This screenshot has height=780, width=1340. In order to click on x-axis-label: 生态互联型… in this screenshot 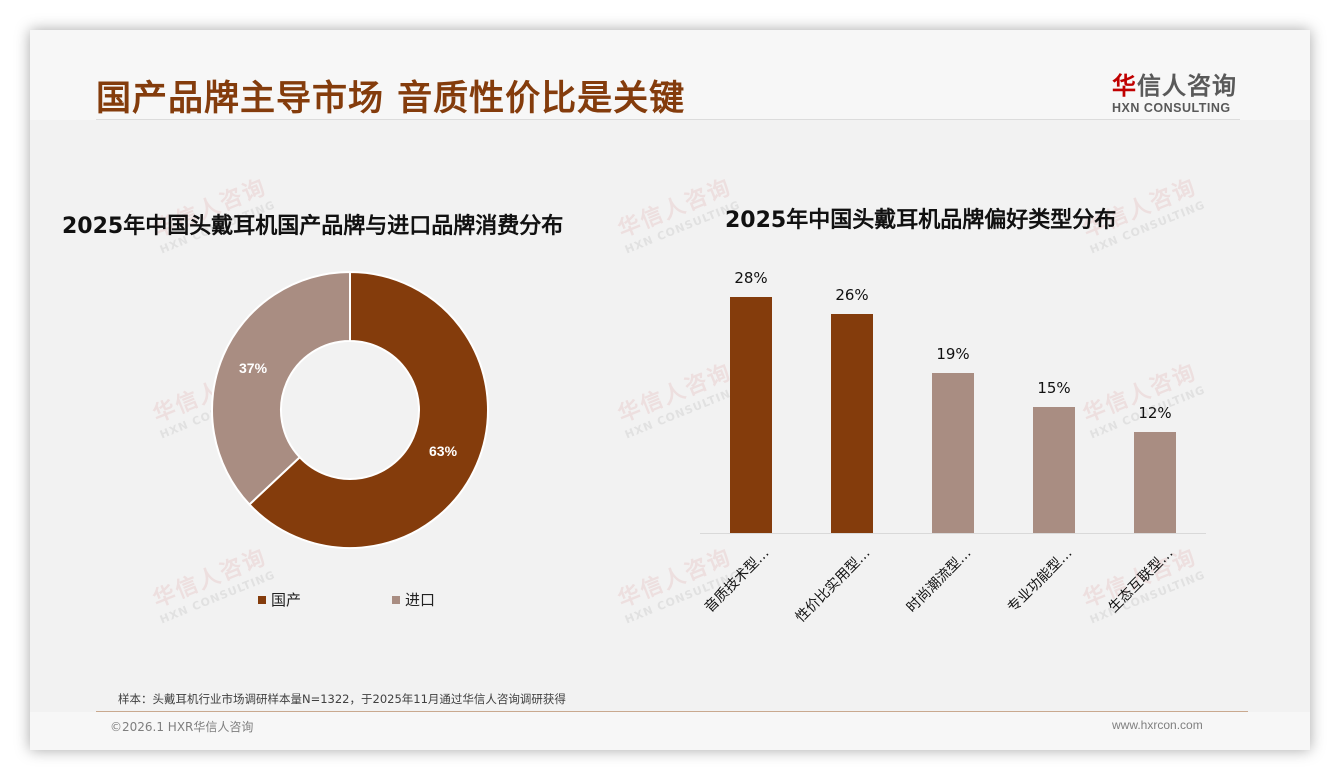, I will do `click(1141, 580)`.